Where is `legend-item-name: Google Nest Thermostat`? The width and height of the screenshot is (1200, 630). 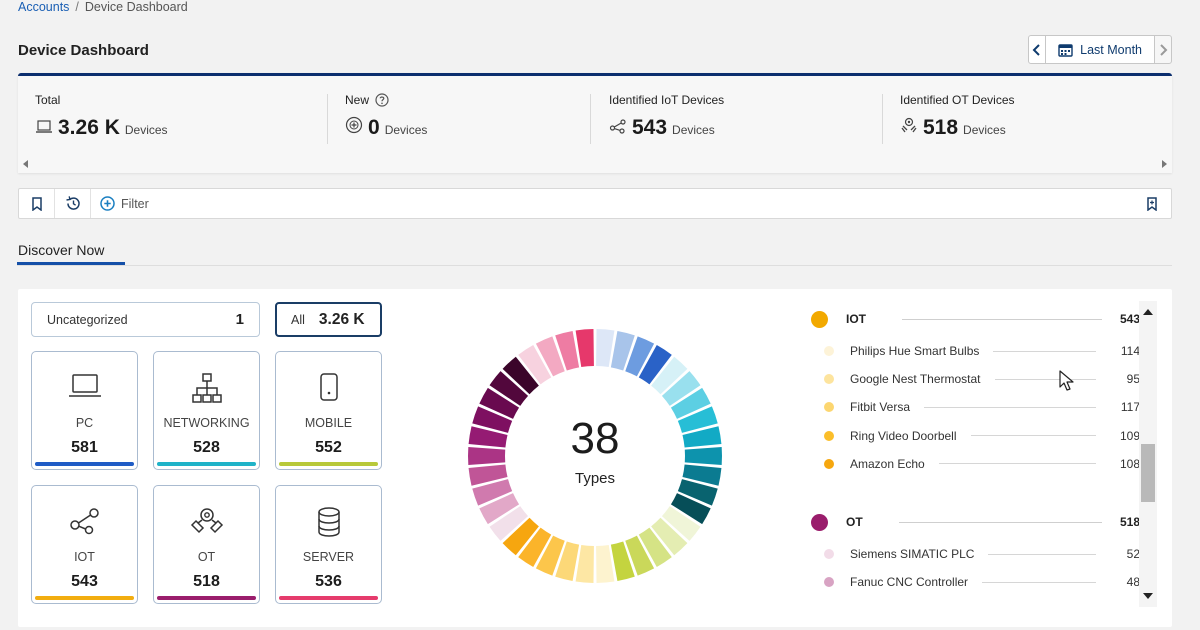 legend-item-name: Google Nest Thermostat is located at coordinates (915, 379).